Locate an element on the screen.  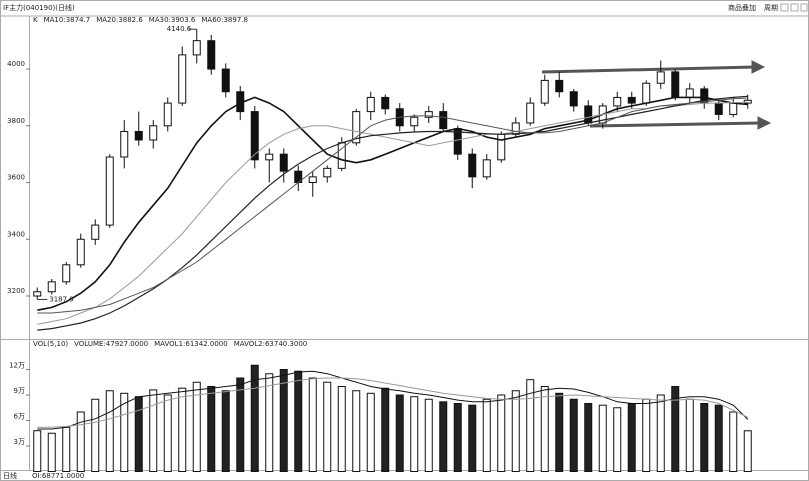
mavol-line is located at coordinates (393, 402).